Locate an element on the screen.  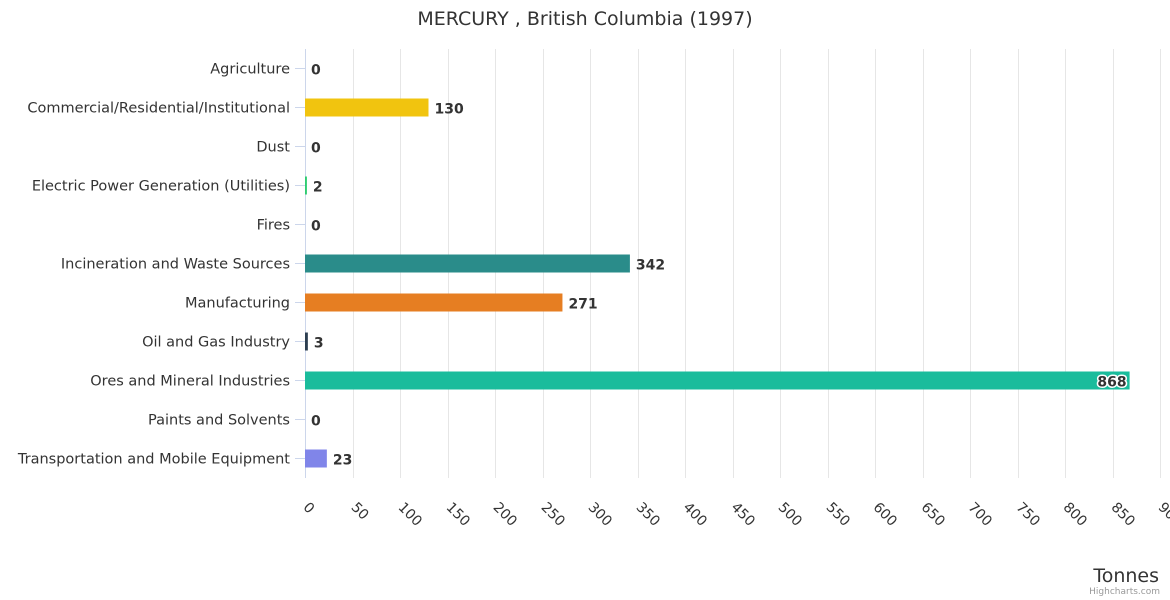
category-label: Electric Power Generation (Utilities) is located at coordinates (161, 187).